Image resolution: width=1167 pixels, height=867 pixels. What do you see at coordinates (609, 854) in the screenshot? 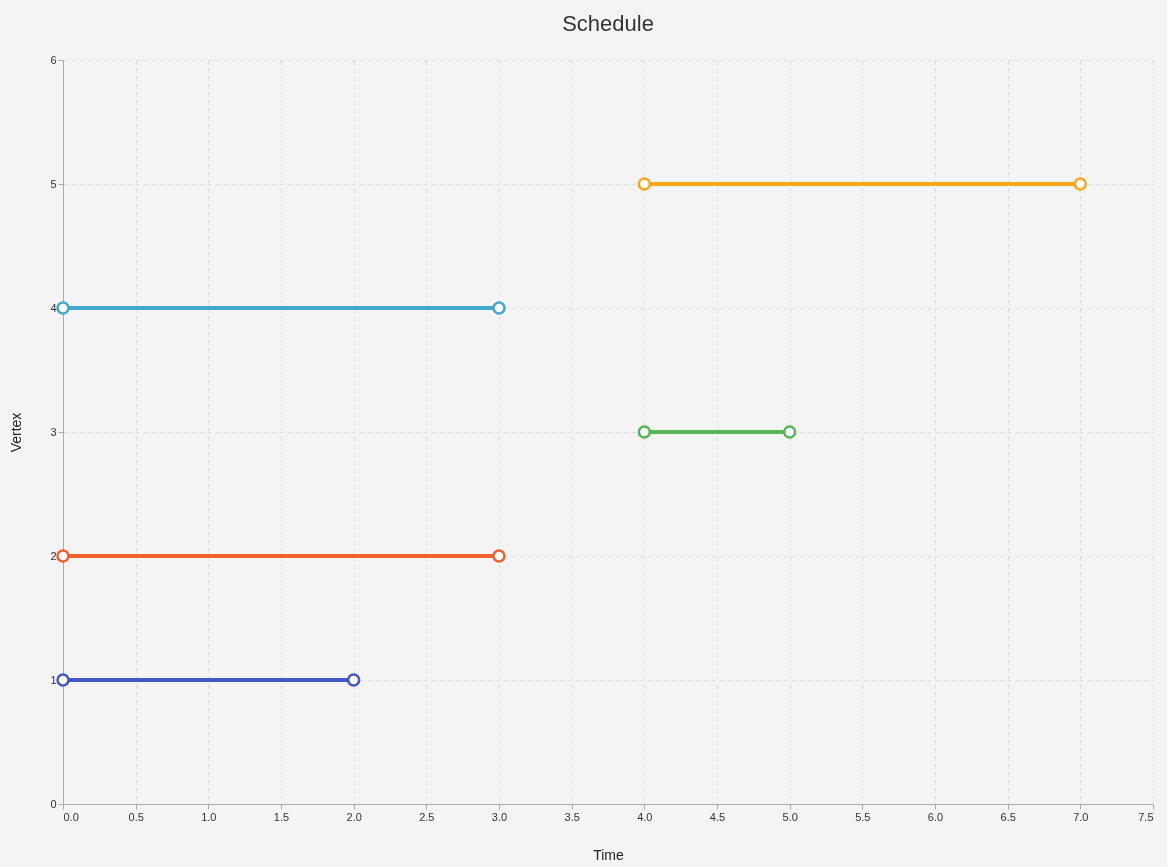
I see `x-axis-title: Time` at bounding box center [609, 854].